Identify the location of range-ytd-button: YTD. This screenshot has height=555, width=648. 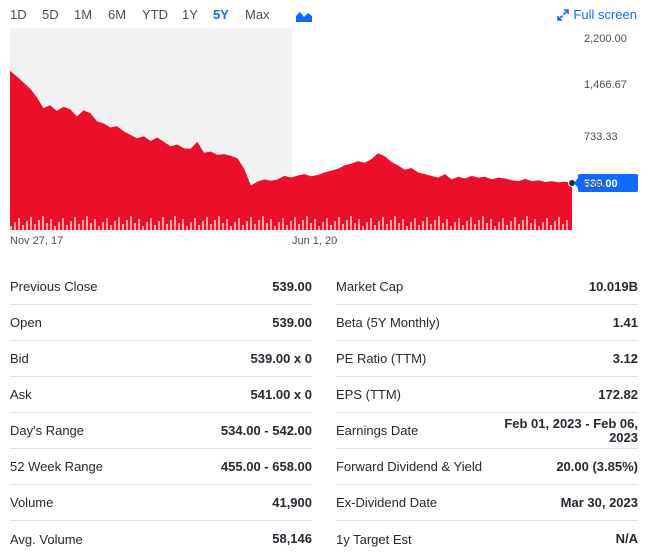
(155, 14).